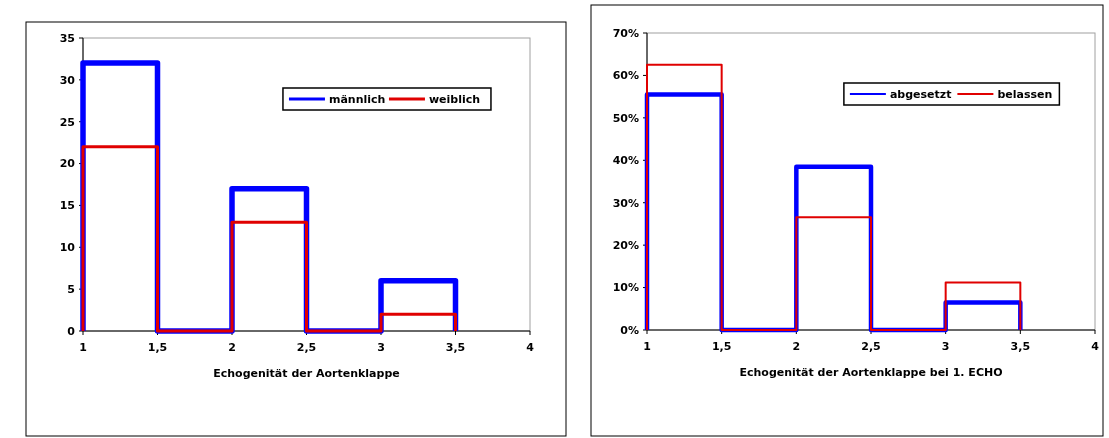 This screenshot has height=438, width=1109. I want to click on y-tick-label: 35, so click(67, 38).